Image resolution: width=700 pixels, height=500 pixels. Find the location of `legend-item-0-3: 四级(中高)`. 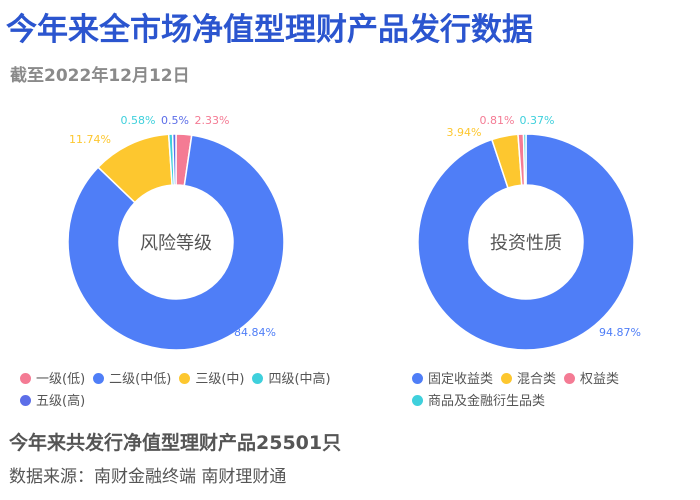

legend-item-0-3: 四级(中高) is located at coordinates (291, 380).